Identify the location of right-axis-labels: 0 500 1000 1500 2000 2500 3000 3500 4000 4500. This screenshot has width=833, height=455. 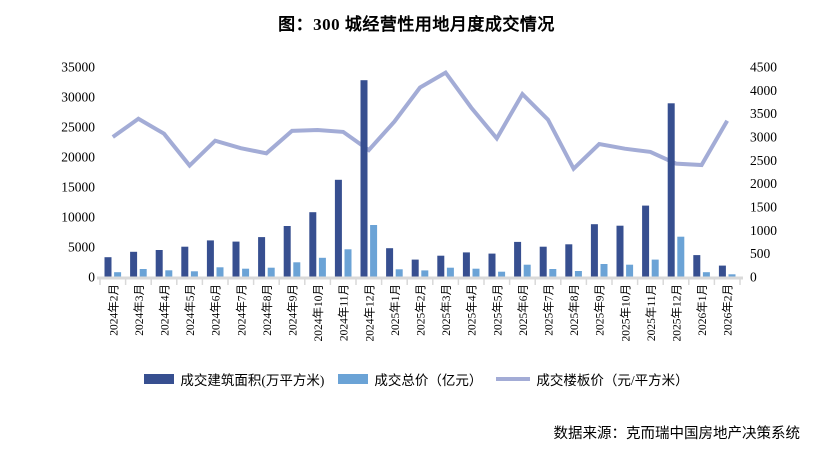
(763, 172).